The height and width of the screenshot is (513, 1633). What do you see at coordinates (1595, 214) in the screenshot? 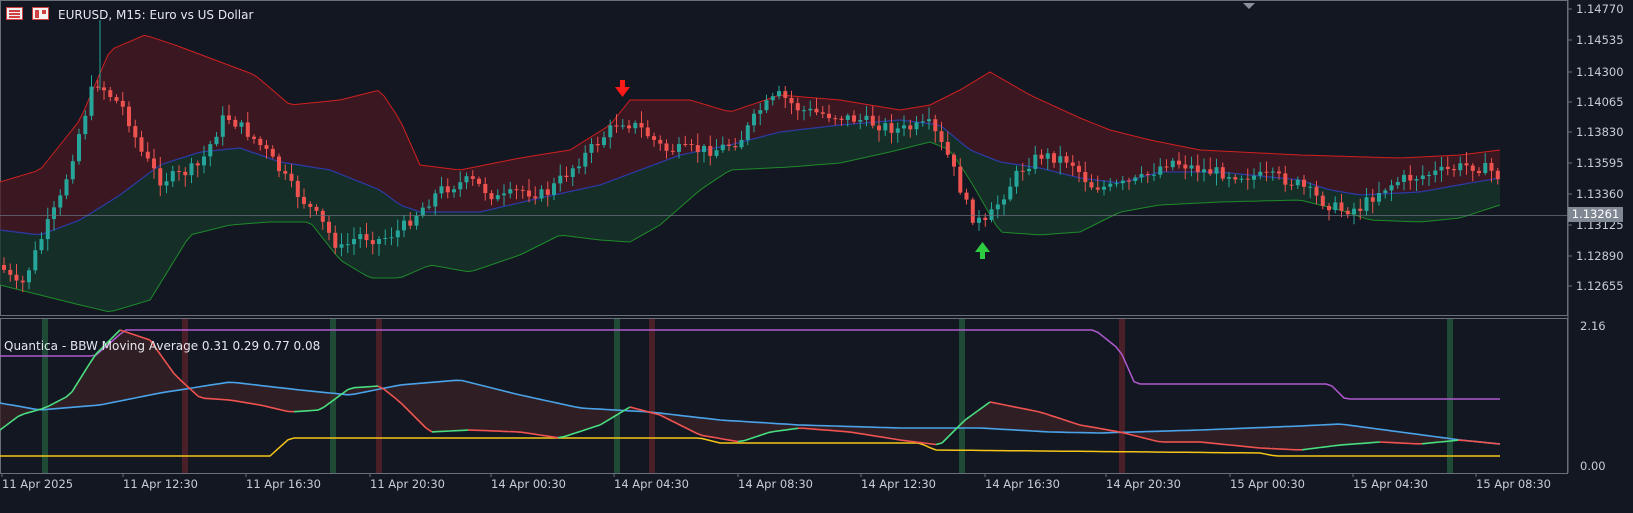
I see `current-price-label: 1.13261` at bounding box center [1595, 214].